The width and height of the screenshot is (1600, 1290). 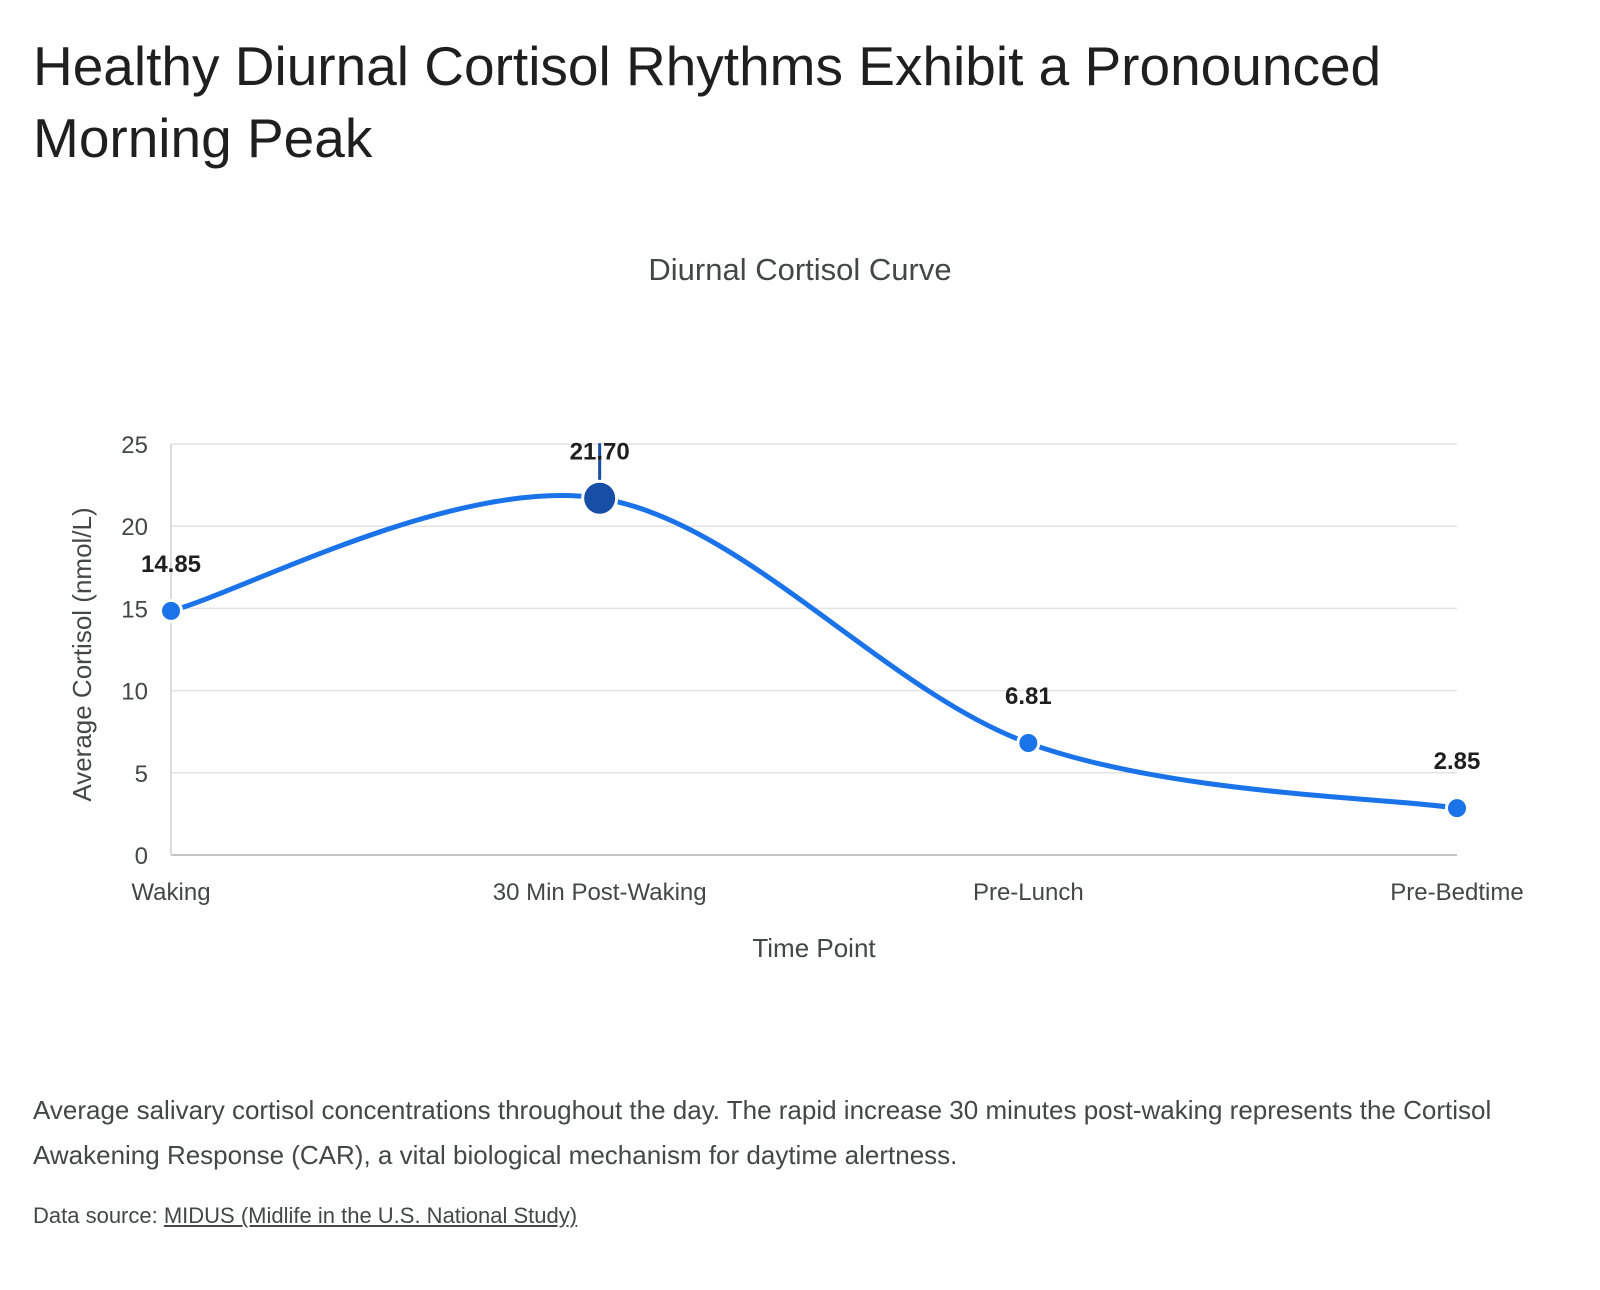 What do you see at coordinates (799, 269) in the screenshot?
I see `chart-title: Diurnal Cortisol Curve` at bounding box center [799, 269].